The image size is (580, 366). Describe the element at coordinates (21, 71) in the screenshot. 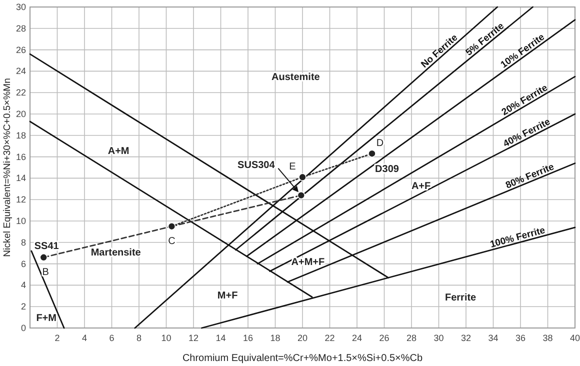

I see `y-tick-label: 24` at that location.